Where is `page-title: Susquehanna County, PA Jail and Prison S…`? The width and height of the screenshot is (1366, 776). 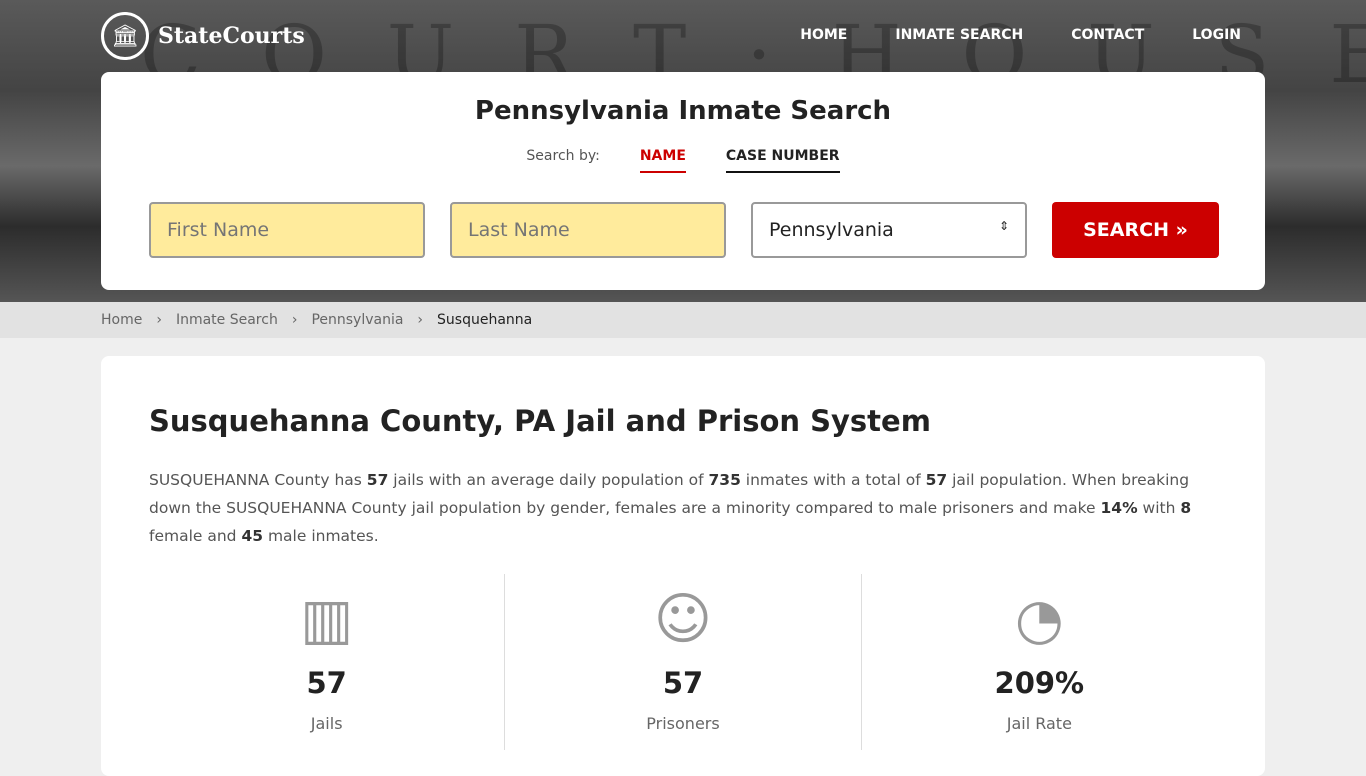
page-title: Susquehanna County, PA Jail and Prison S… is located at coordinates (540, 421).